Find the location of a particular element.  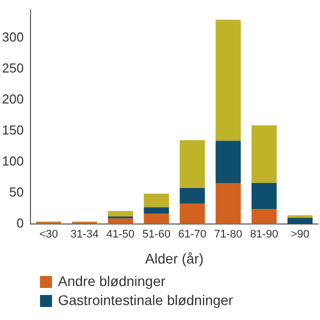

x-tick-label: 81-90 is located at coordinates (264, 234).